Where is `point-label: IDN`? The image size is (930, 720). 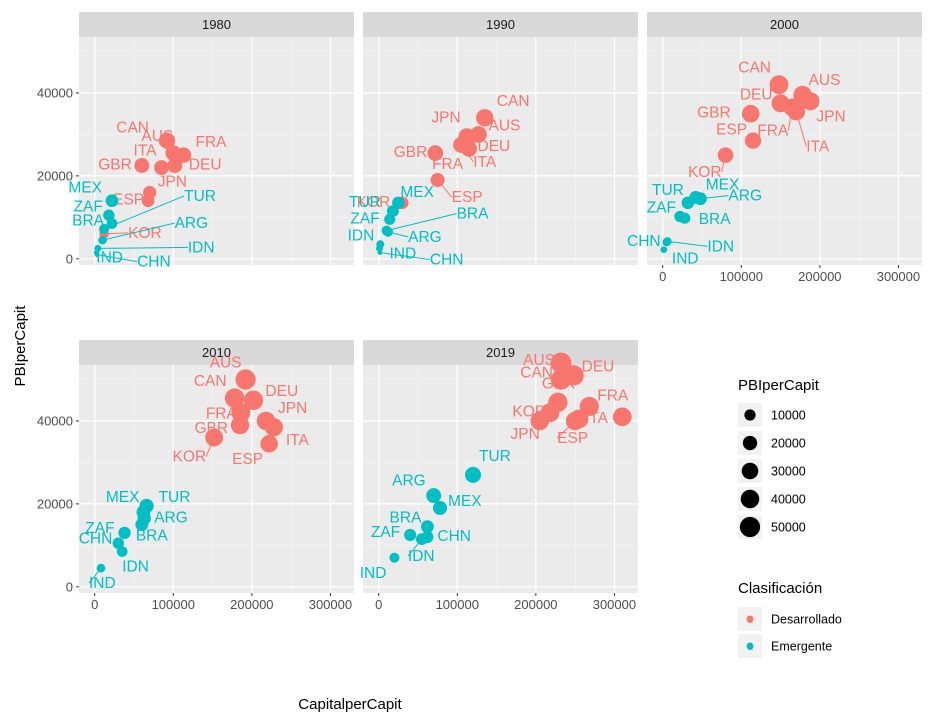 point-label: IDN is located at coordinates (720, 246).